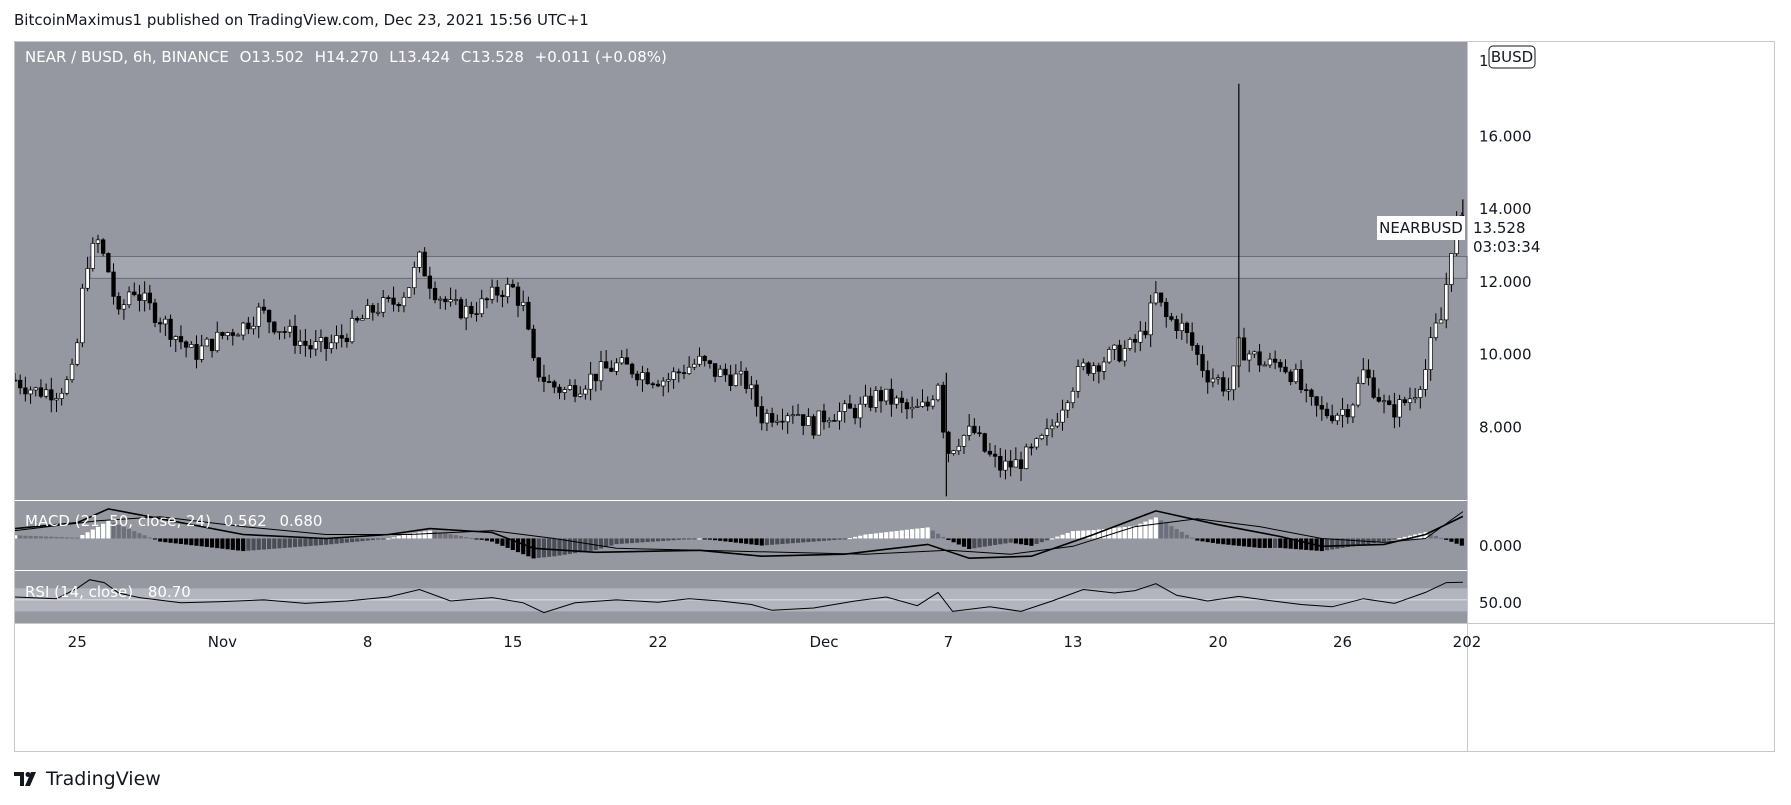 The image size is (1791, 805). What do you see at coordinates (1505, 137) in the screenshot?
I see `price-axis-tick-label: 16.000` at bounding box center [1505, 137].